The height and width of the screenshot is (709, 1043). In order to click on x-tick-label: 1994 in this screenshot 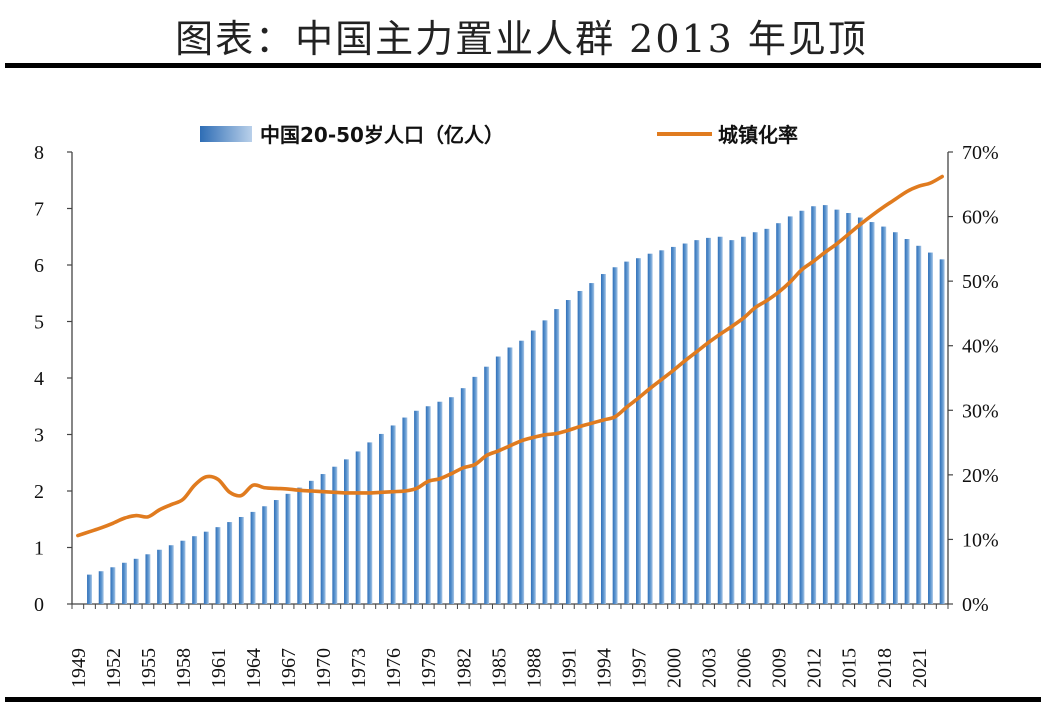, I will do `click(604, 668)`.